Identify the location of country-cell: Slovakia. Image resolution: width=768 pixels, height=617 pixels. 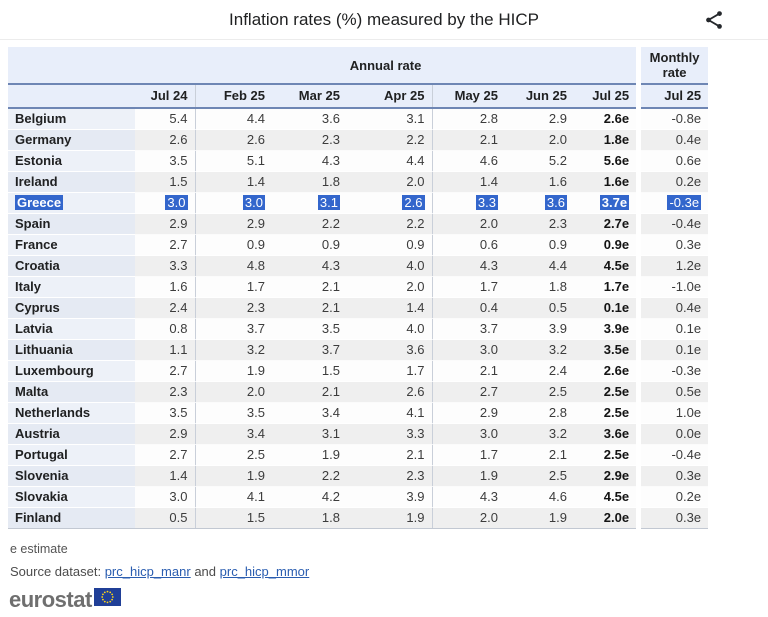
(71, 497).